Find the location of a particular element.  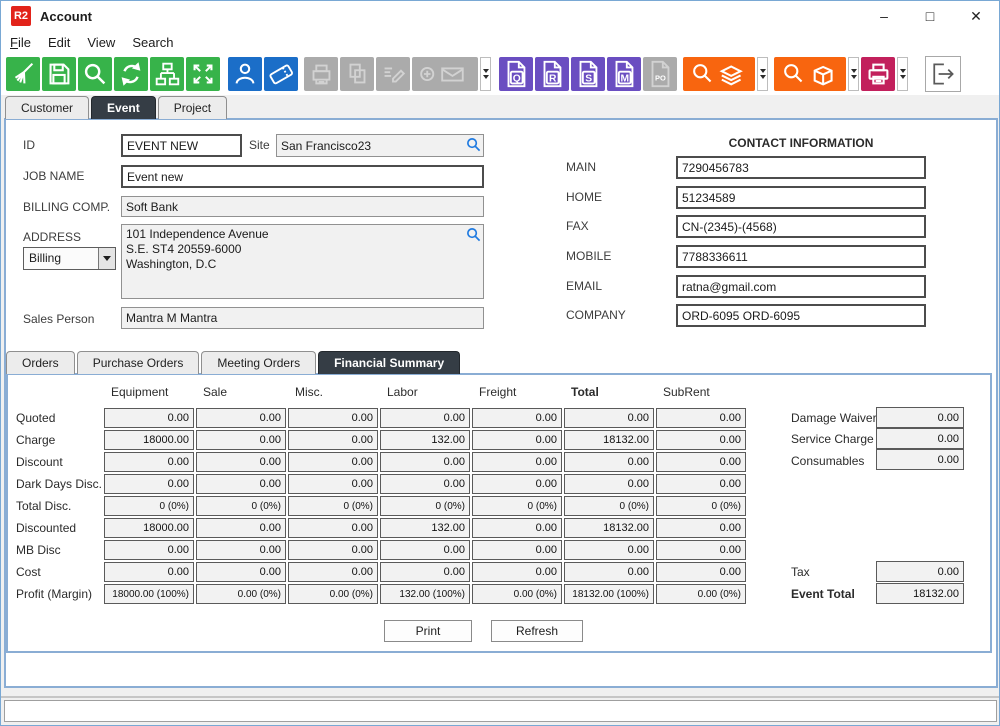

refresh-button is located at coordinates (131, 74).